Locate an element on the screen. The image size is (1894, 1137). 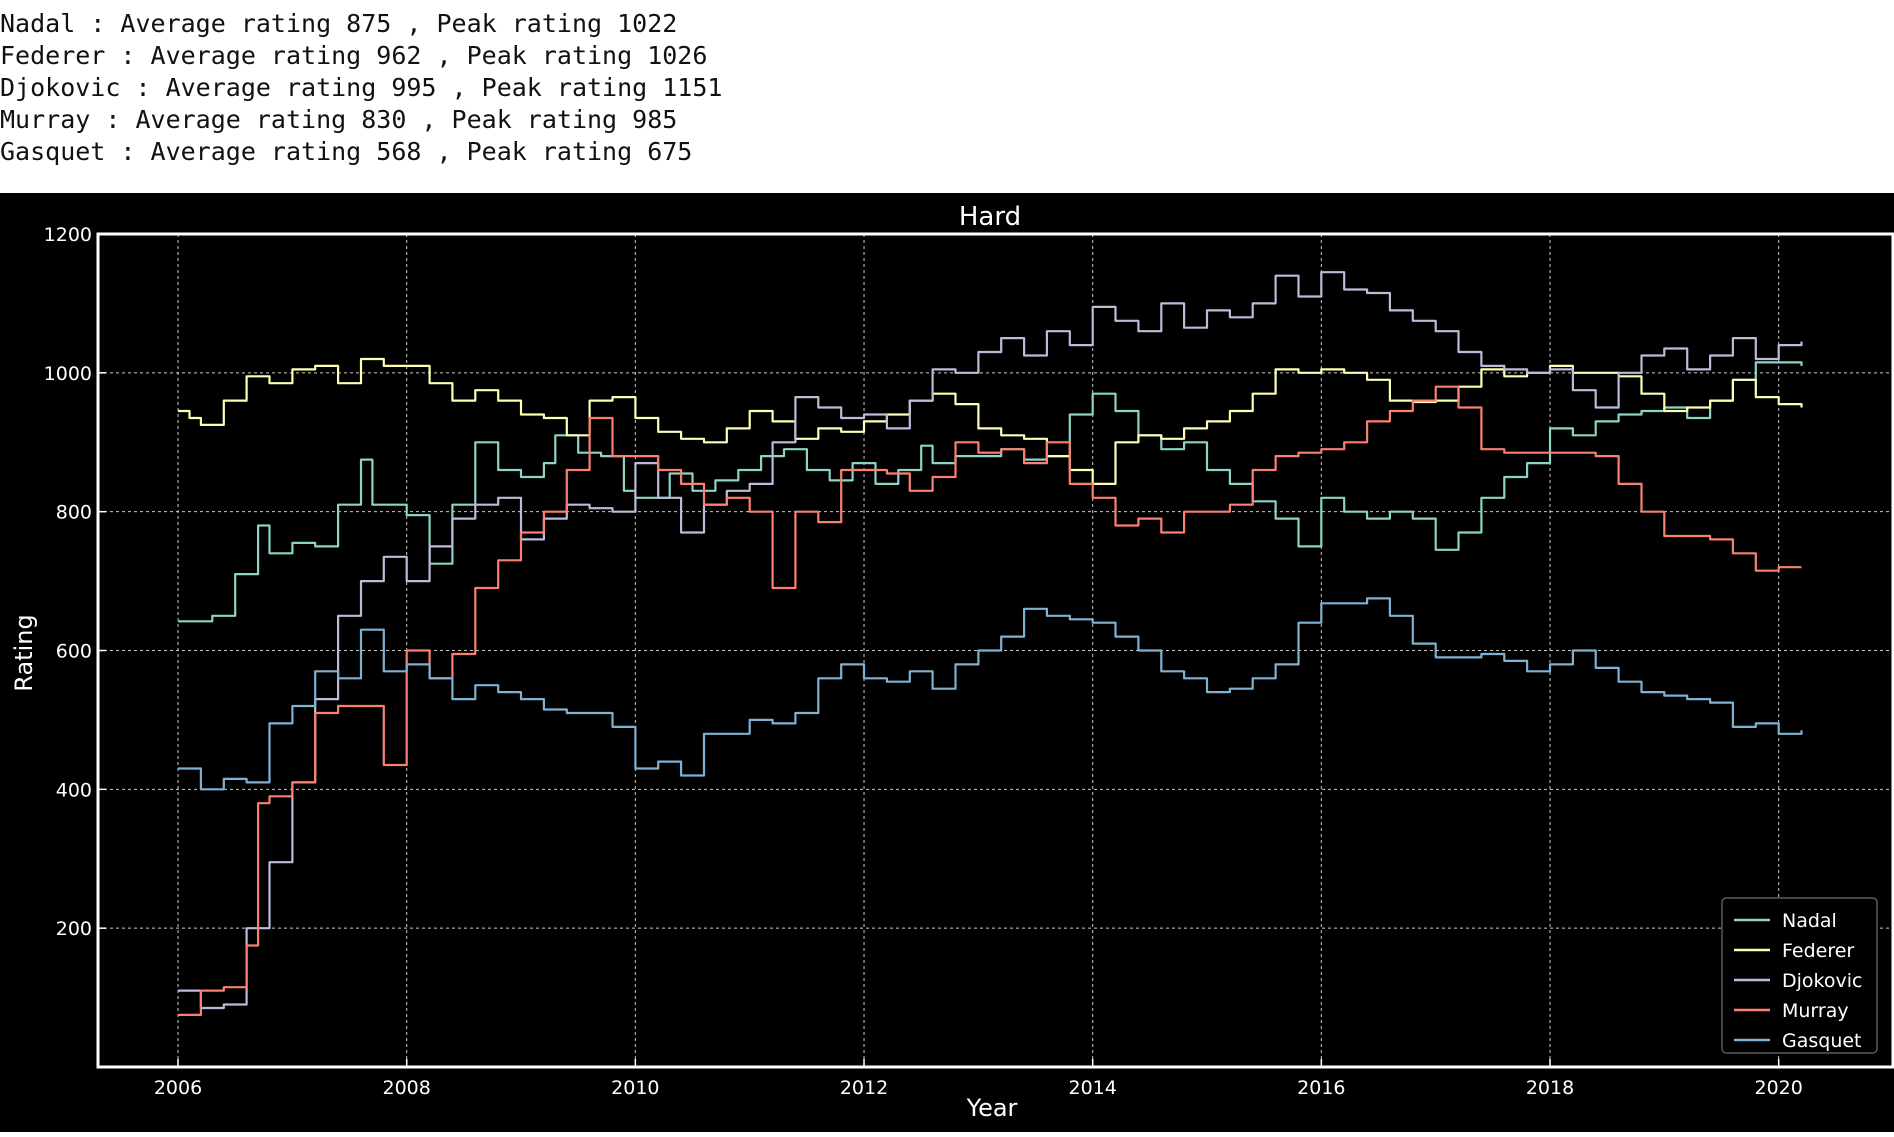
y-tick-label: 200 is located at coordinates (74, 929).